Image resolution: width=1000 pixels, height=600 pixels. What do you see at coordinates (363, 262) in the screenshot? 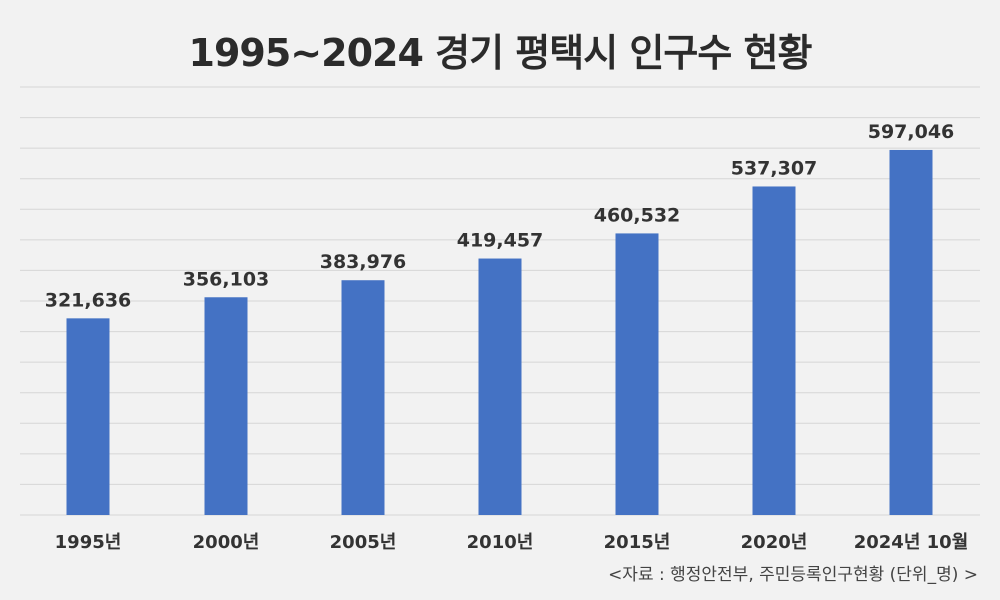
I see `data-label: 383,976` at bounding box center [363, 262].